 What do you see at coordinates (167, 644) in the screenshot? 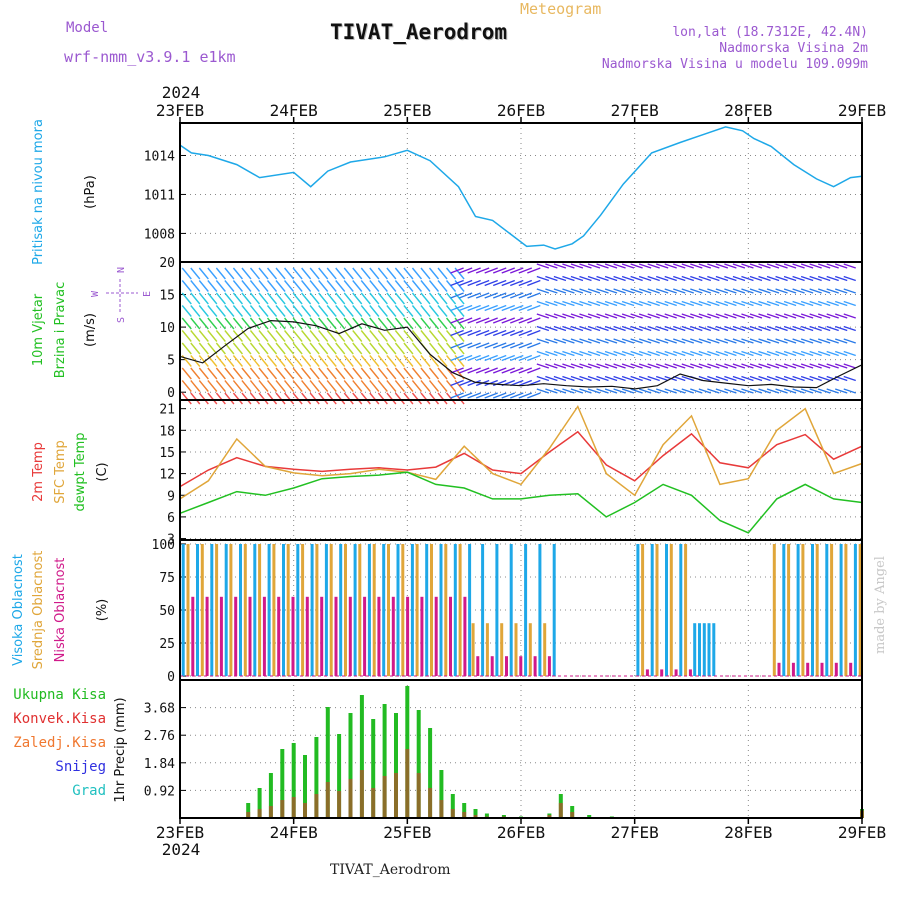
I see `y-tick-label: 25` at bounding box center [167, 644].